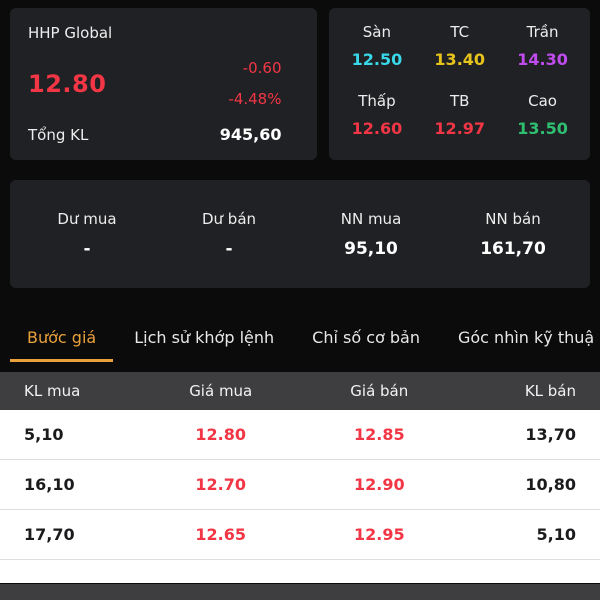 The height and width of the screenshot is (600, 600). Describe the element at coordinates (377, 128) in the screenshot. I see `stat-low-value: 12.60` at that location.